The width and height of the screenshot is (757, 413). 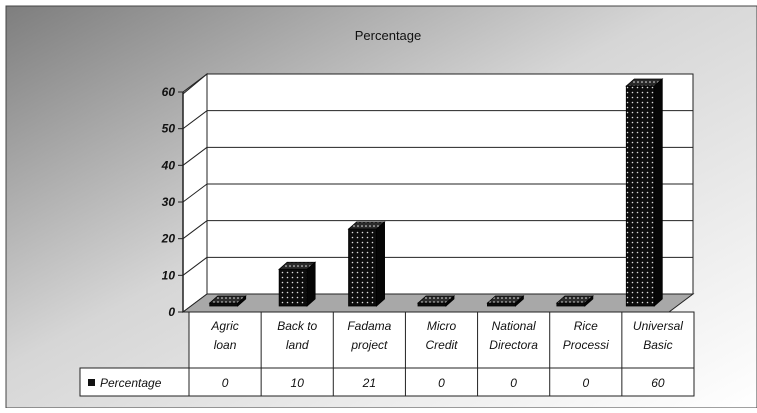 I want to click on table-value: 60, so click(x=658, y=383).